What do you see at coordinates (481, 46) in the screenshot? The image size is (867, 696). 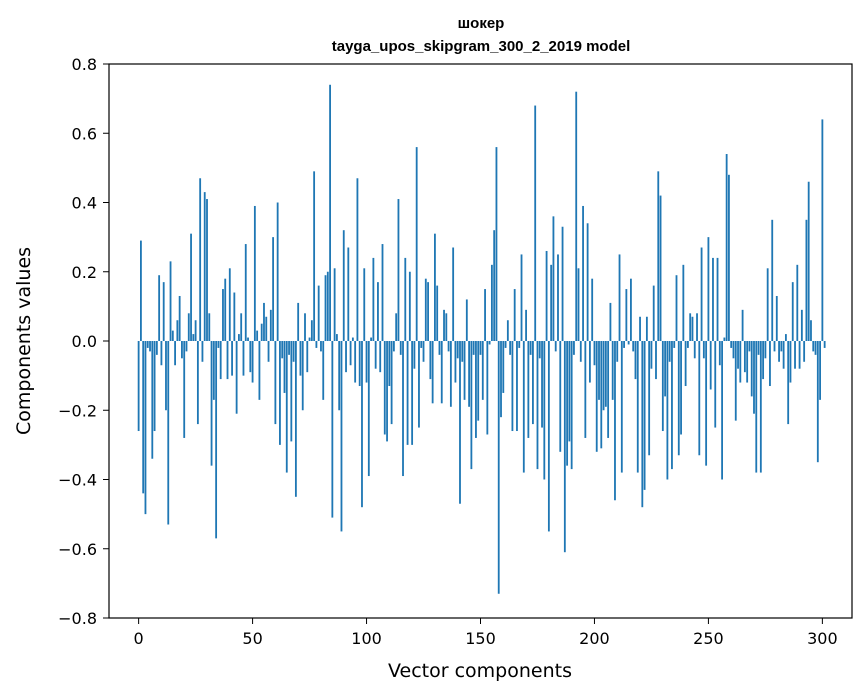 I see `chart-subtitle: tayga_upos_skipgram_300_2_2019 model` at bounding box center [481, 46].